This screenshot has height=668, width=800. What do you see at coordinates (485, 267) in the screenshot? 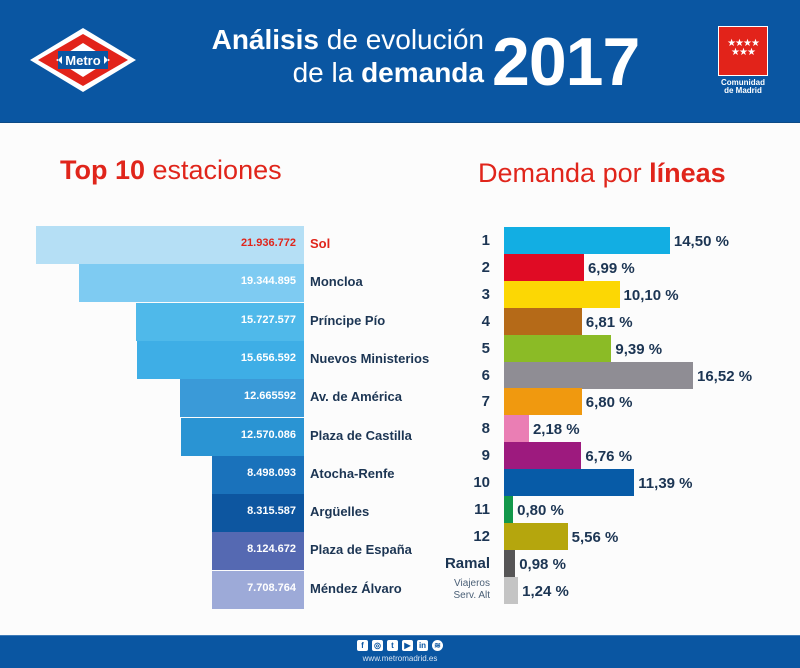
I see `line-label: 2` at bounding box center [485, 267].